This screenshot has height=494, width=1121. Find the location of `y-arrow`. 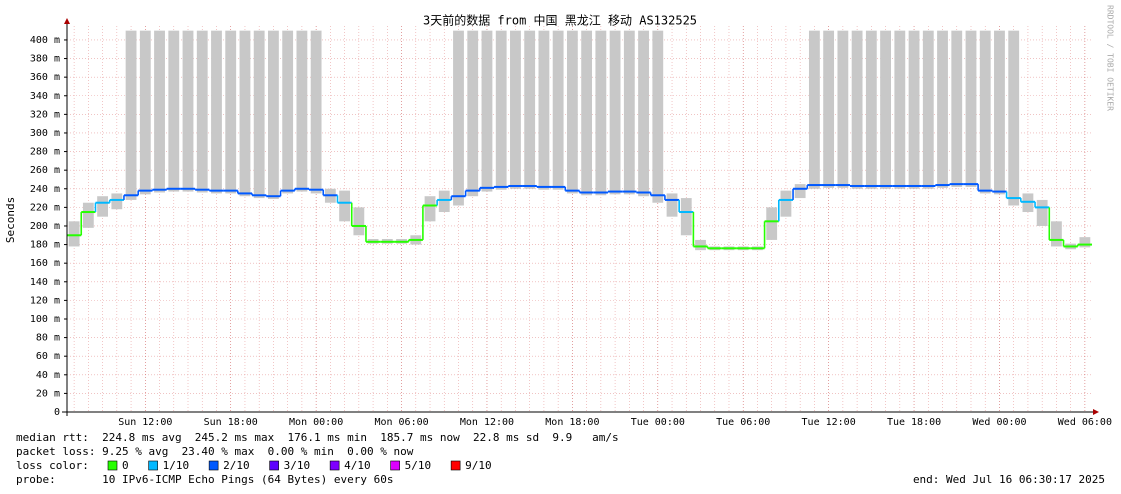

y-arrow is located at coordinates (67, 21).